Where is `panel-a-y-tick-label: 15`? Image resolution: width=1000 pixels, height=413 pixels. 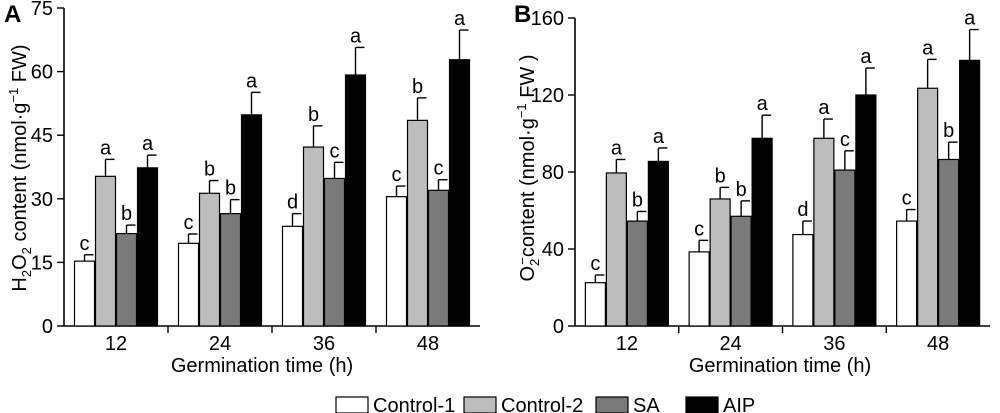 panel-a-y-tick-label: 15 is located at coordinates (42, 263).